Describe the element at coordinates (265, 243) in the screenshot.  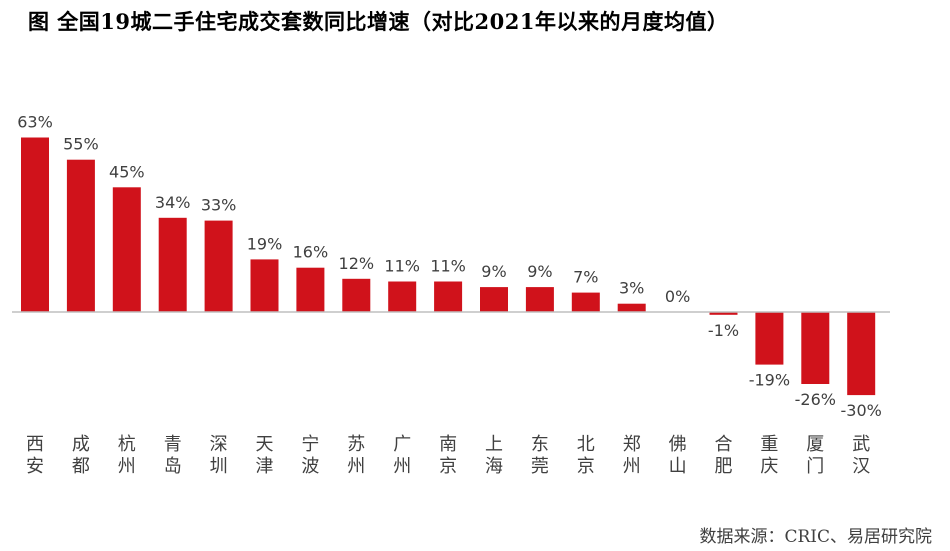
I see `bar-value-label: 19%` at that location.